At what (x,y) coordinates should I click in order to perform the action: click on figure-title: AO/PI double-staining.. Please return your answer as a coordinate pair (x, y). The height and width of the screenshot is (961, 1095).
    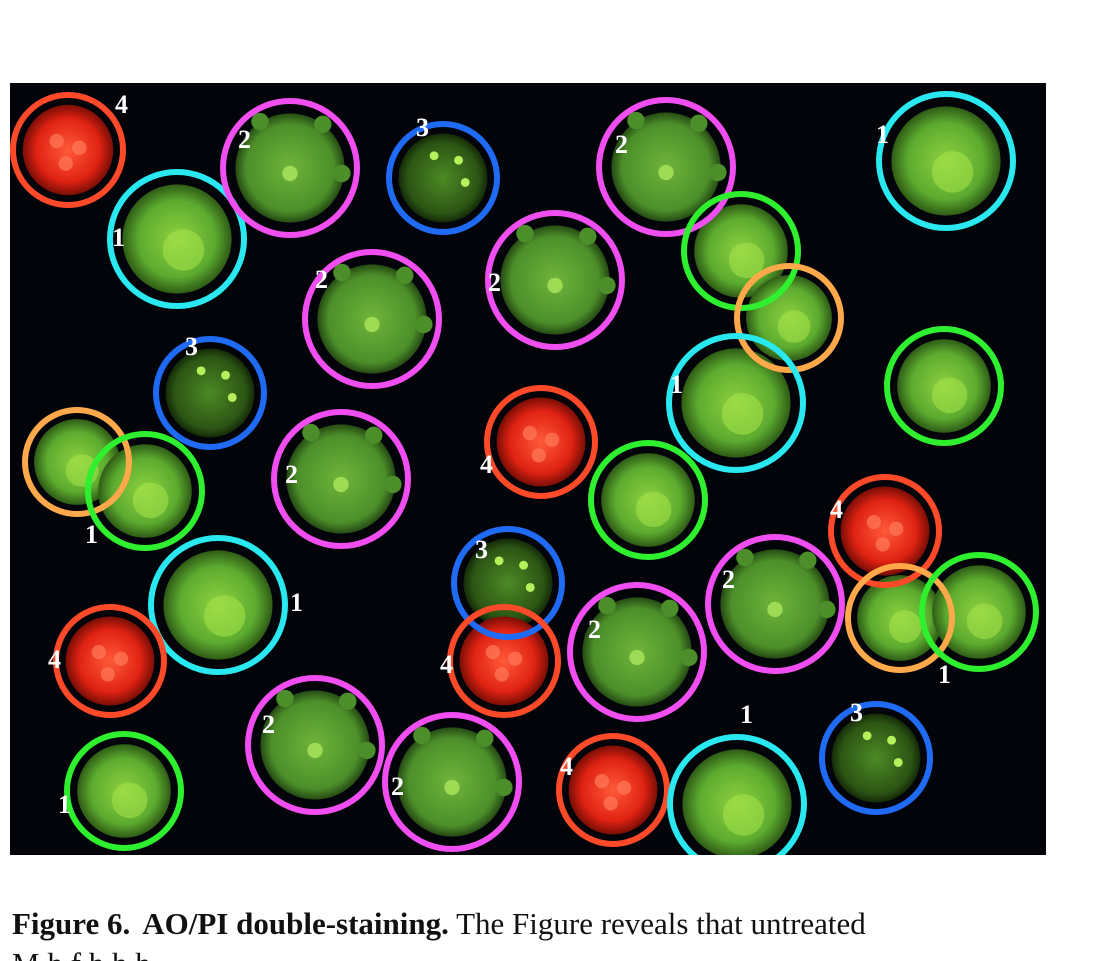
    Looking at the image, I should click on (295, 923).